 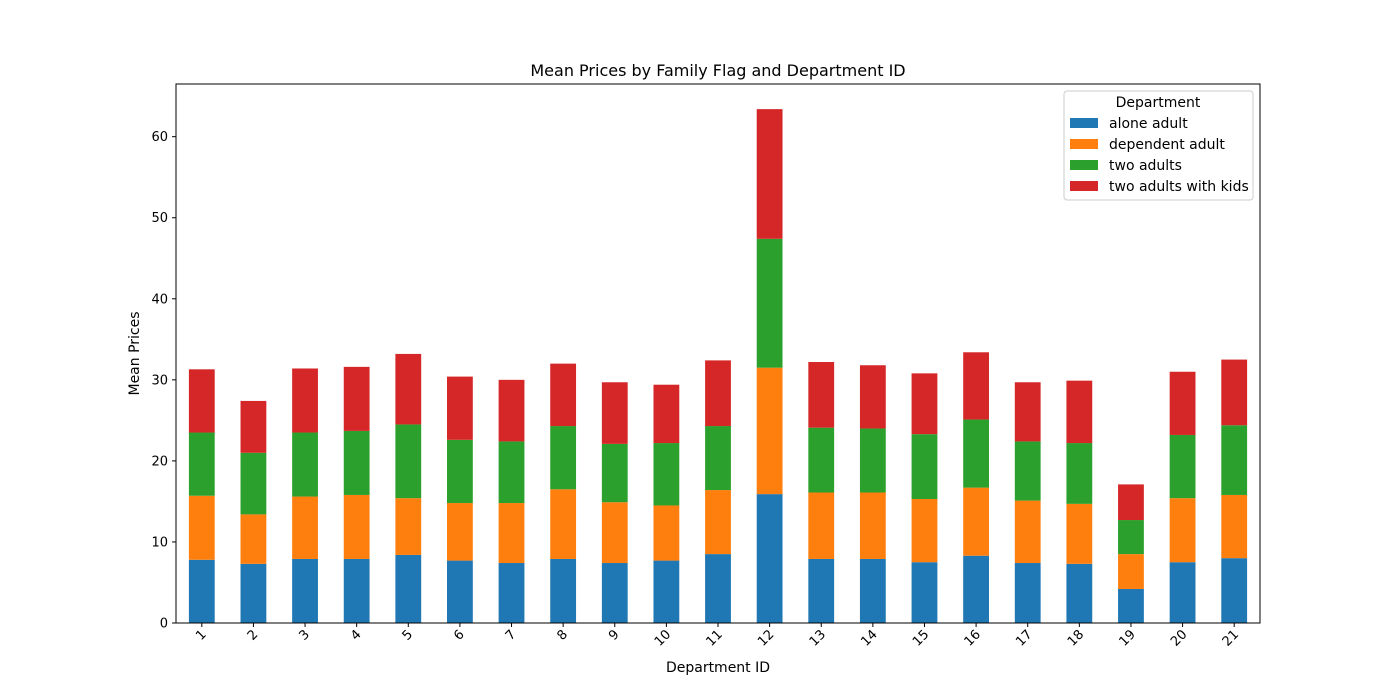 I want to click on x-tick-label: 10, so click(x=663, y=638).